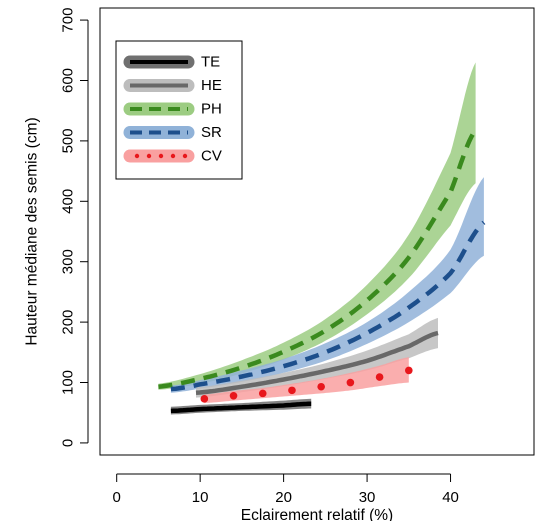  What do you see at coordinates (211, 156) in the screenshot?
I see `legend-label-cv: CV` at bounding box center [211, 156].